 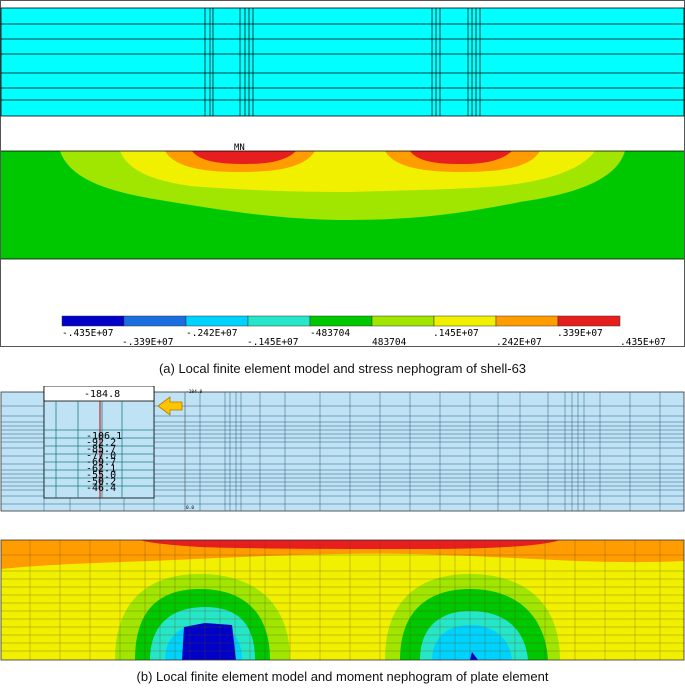 I want to click on legend-label: .339E+07, so click(x=580, y=333).